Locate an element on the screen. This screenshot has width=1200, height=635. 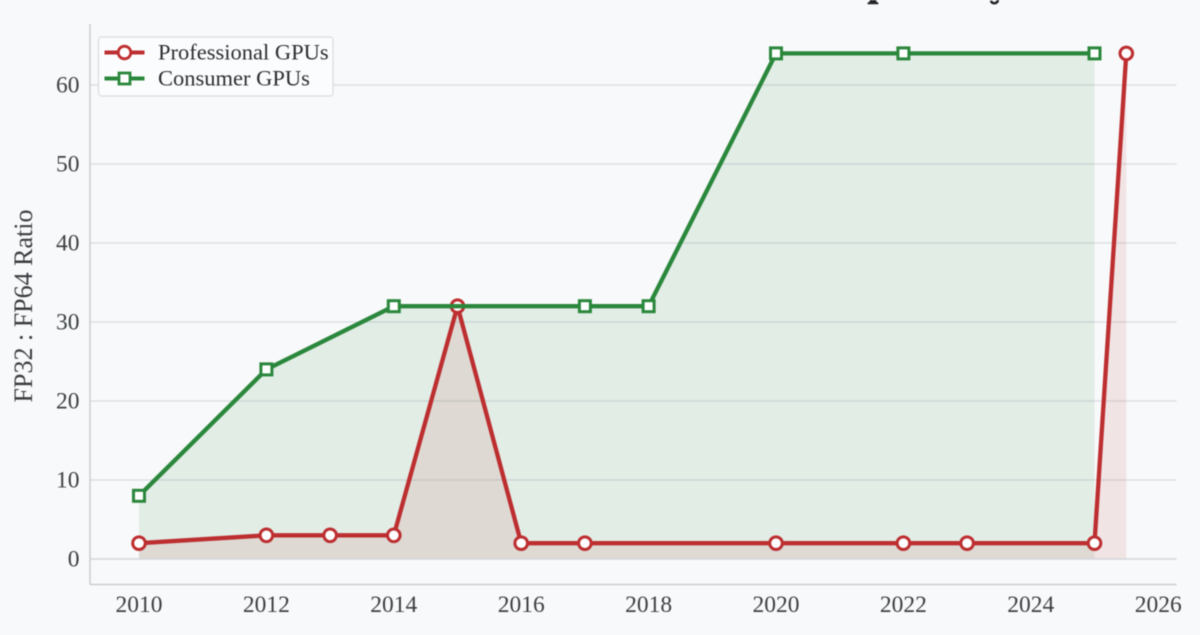
svg-text: 2026 is located at coordinates (1158, 605).